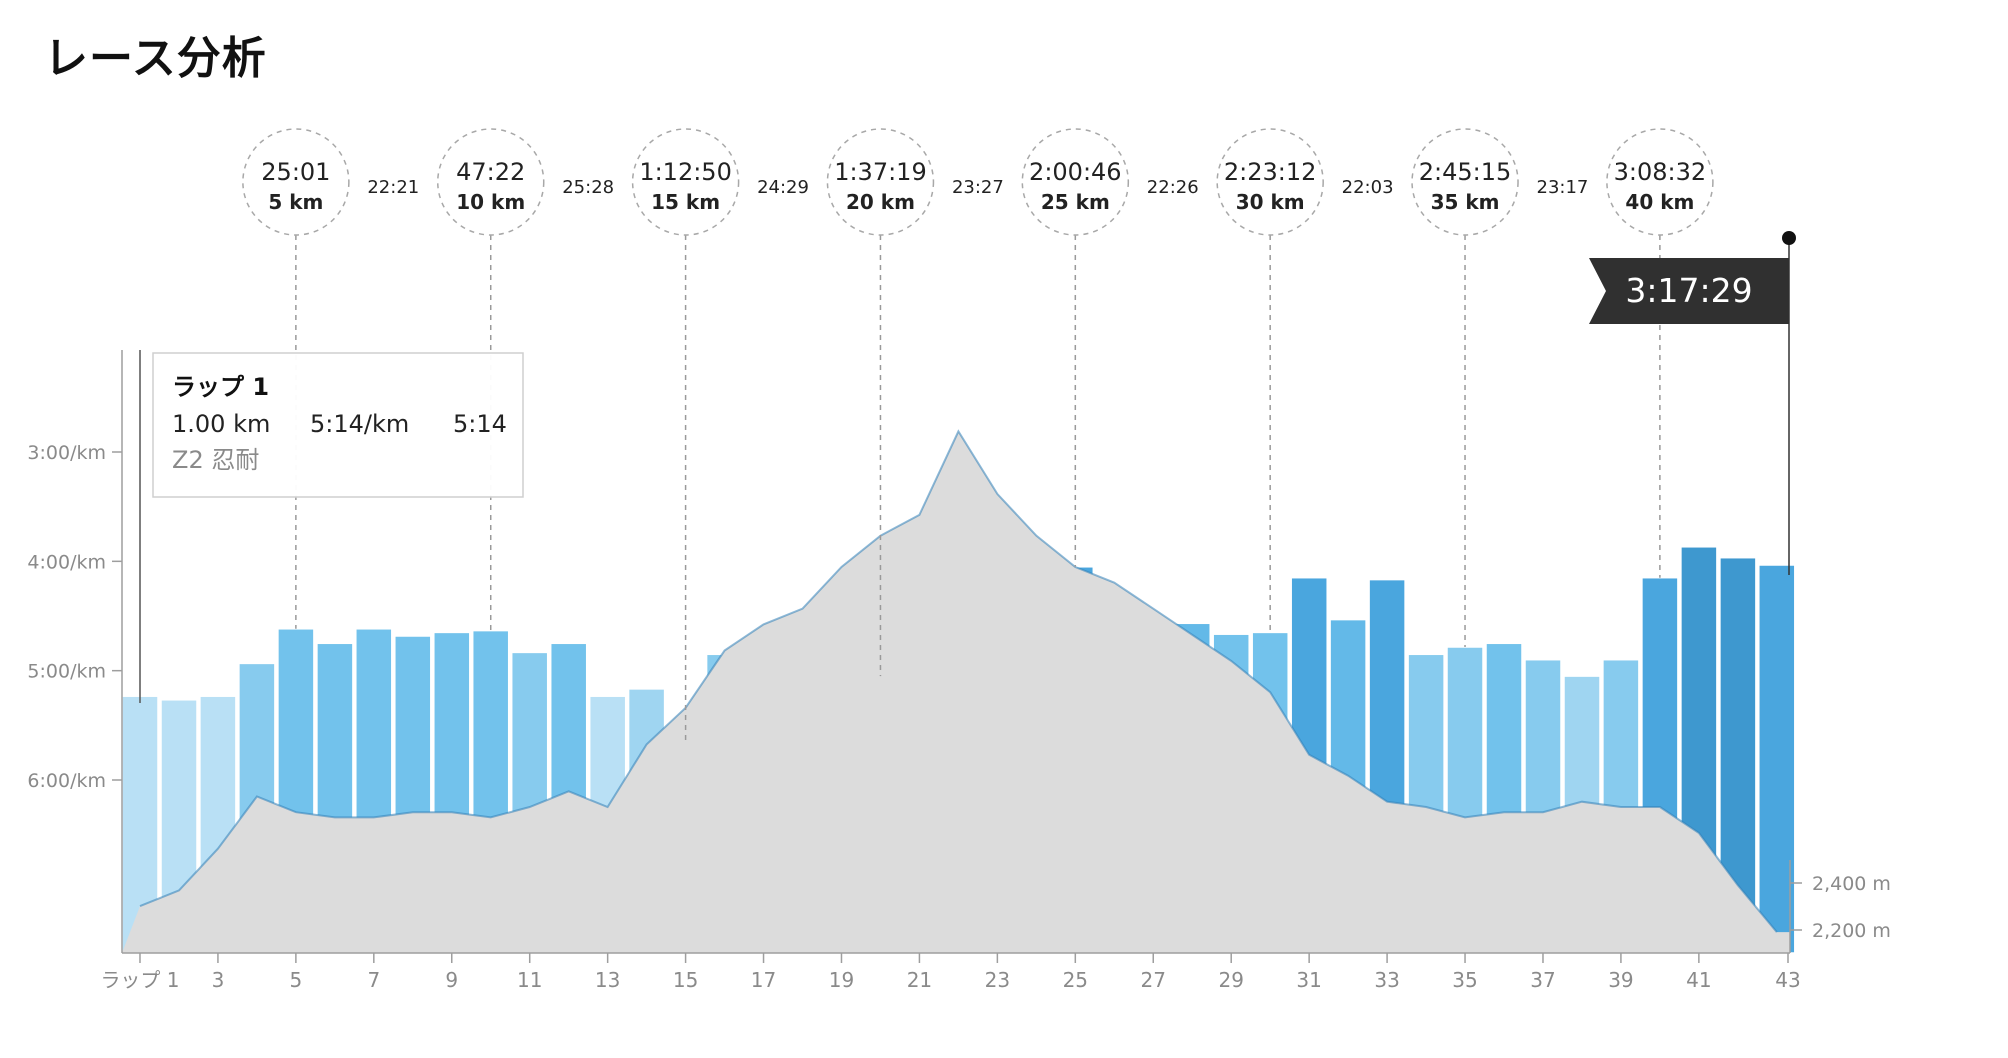 The image size is (2008, 1058). Describe the element at coordinates (919, 980) in the screenshot. I see `x-tick-label: 21` at that location.